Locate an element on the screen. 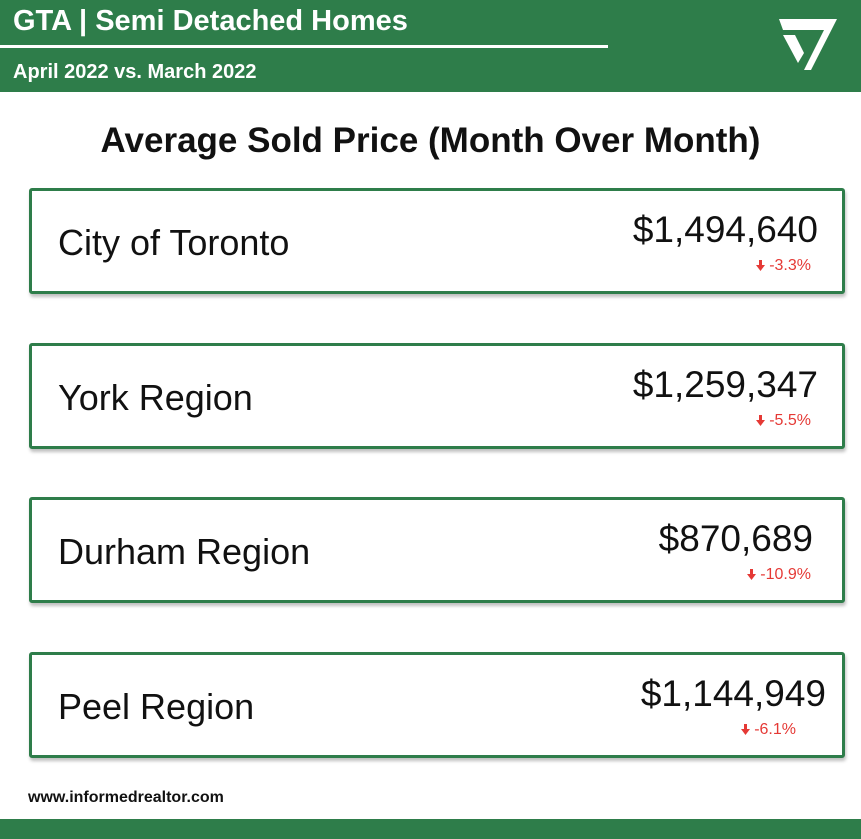 Image resolution: width=861 pixels, height=839 pixels. average-sold-price: $1,259,347 is located at coordinates (725, 384).